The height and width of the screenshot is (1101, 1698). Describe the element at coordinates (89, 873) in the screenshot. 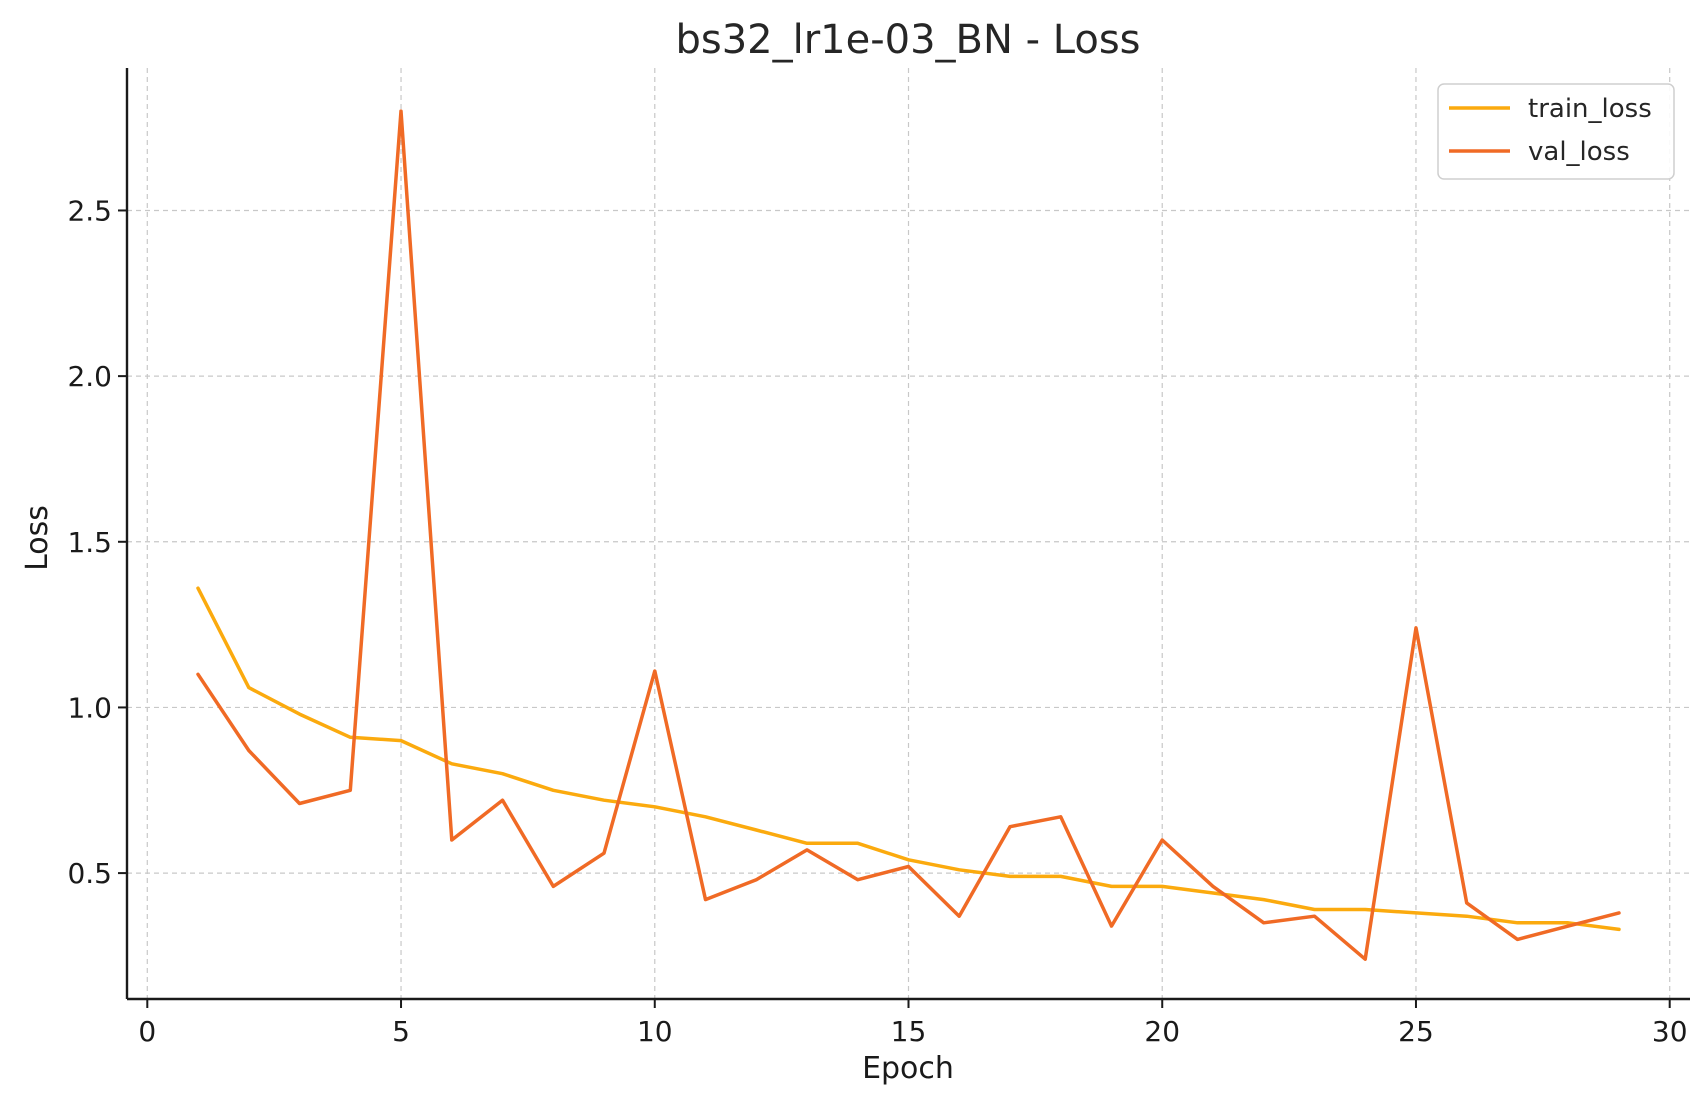

I see `y-tick-label: 0.5` at that location.